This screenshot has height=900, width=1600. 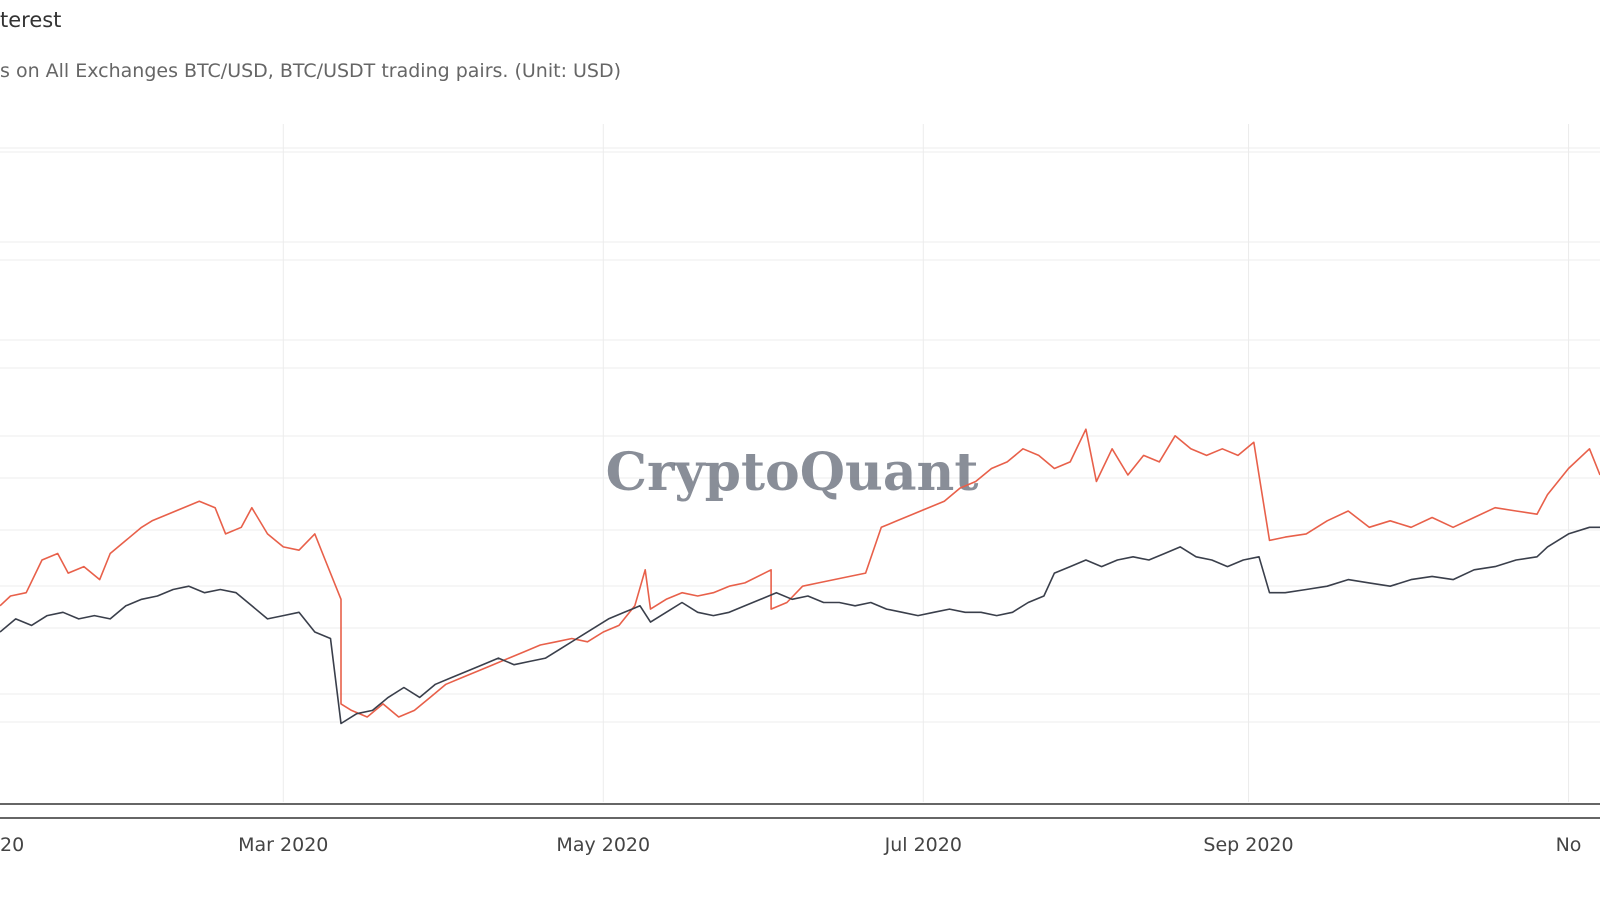 What do you see at coordinates (1248, 845) in the screenshot?
I see `x-tick-label: Sep 2020` at bounding box center [1248, 845].